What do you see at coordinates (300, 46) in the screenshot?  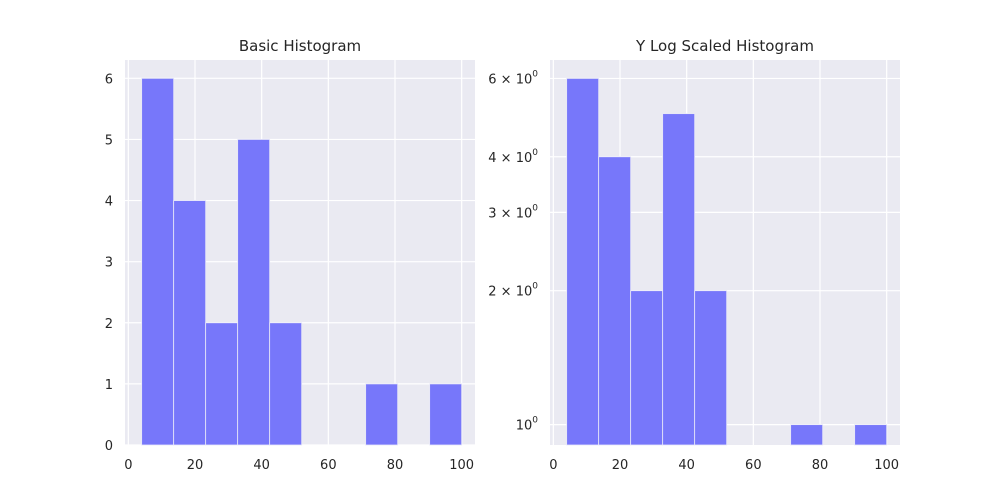 I see `chart-title: Basic Histogram` at bounding box center [300, 46].